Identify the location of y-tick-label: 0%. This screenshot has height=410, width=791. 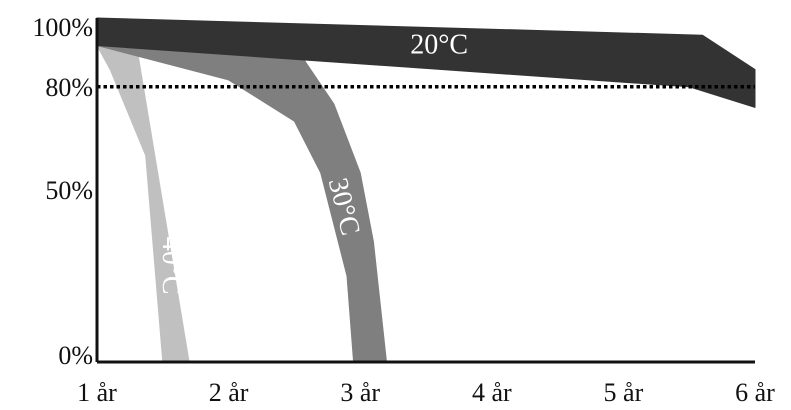
(75, 355).